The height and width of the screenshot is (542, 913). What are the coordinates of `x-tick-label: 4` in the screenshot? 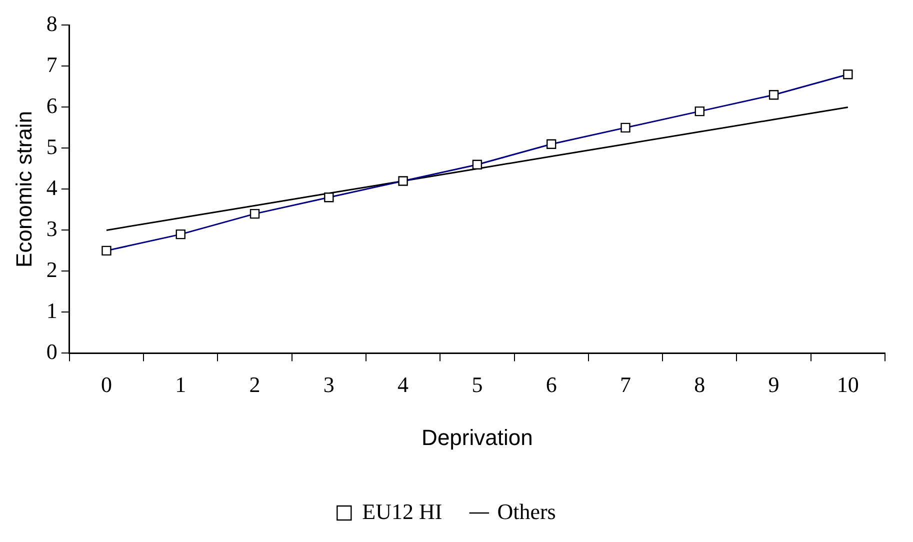 It's located at (403, 385).